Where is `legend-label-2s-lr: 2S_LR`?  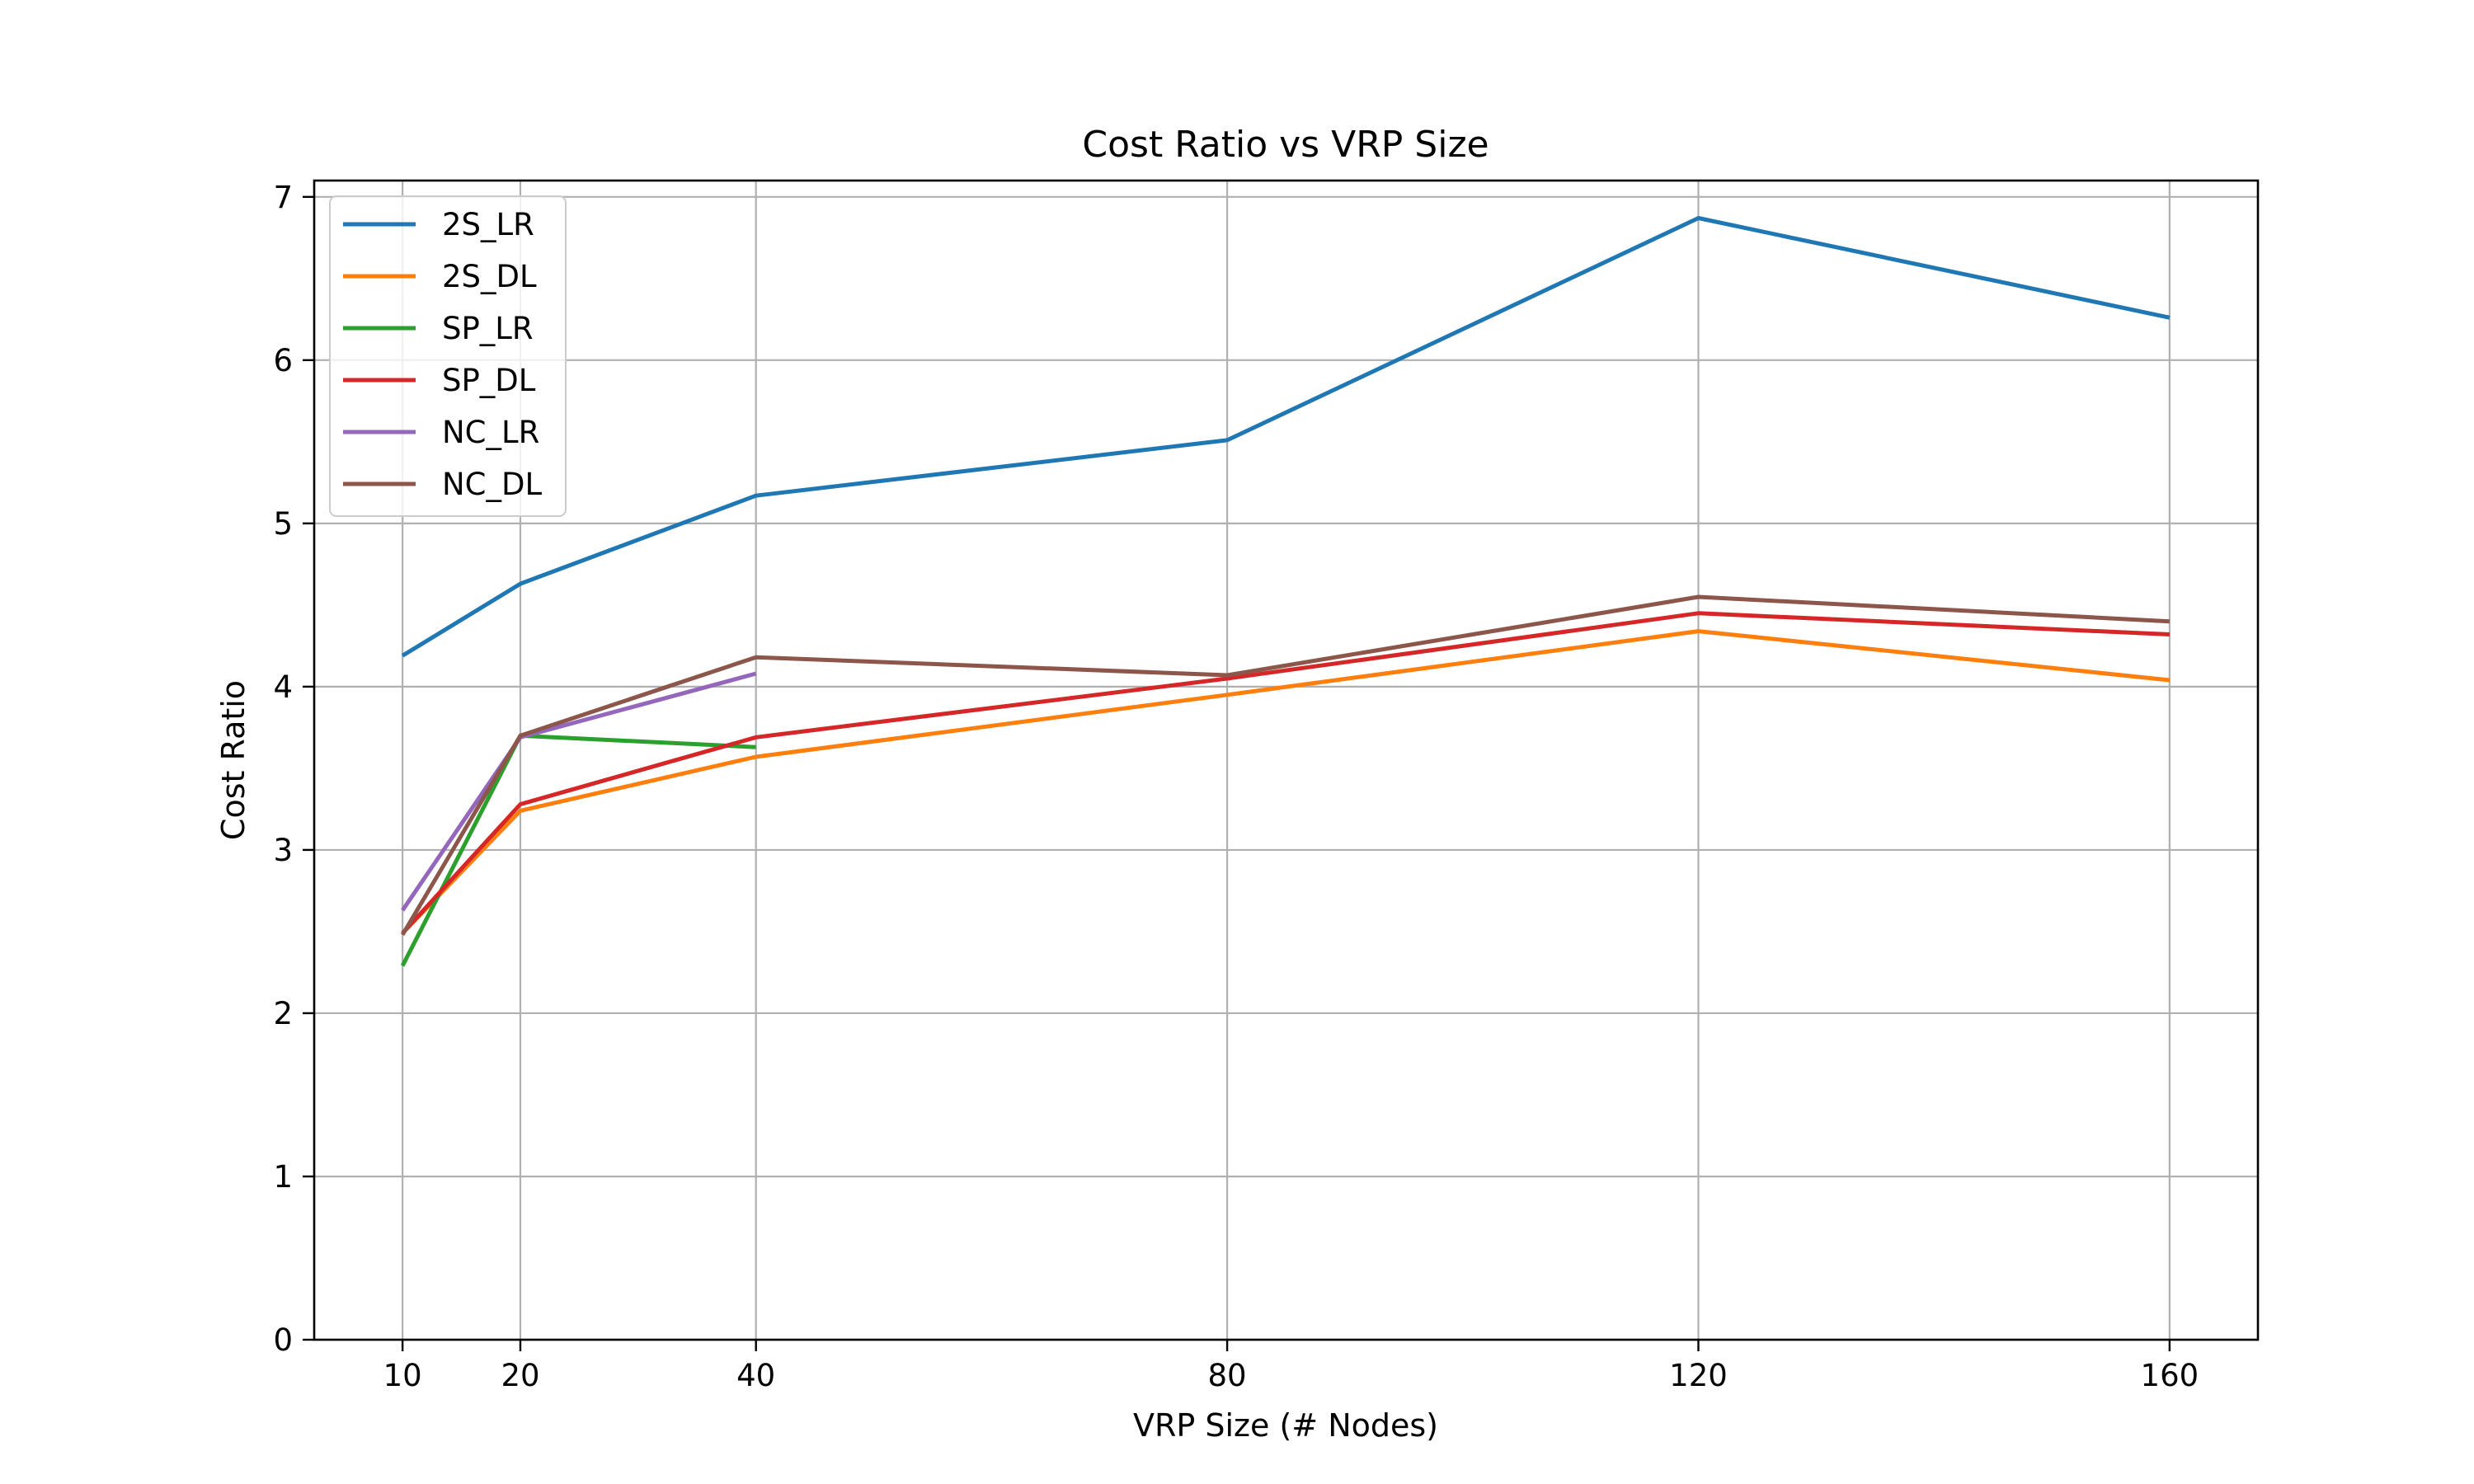
legend-label-2s-lr: 2S_LR is located at coordinates (488, 224).